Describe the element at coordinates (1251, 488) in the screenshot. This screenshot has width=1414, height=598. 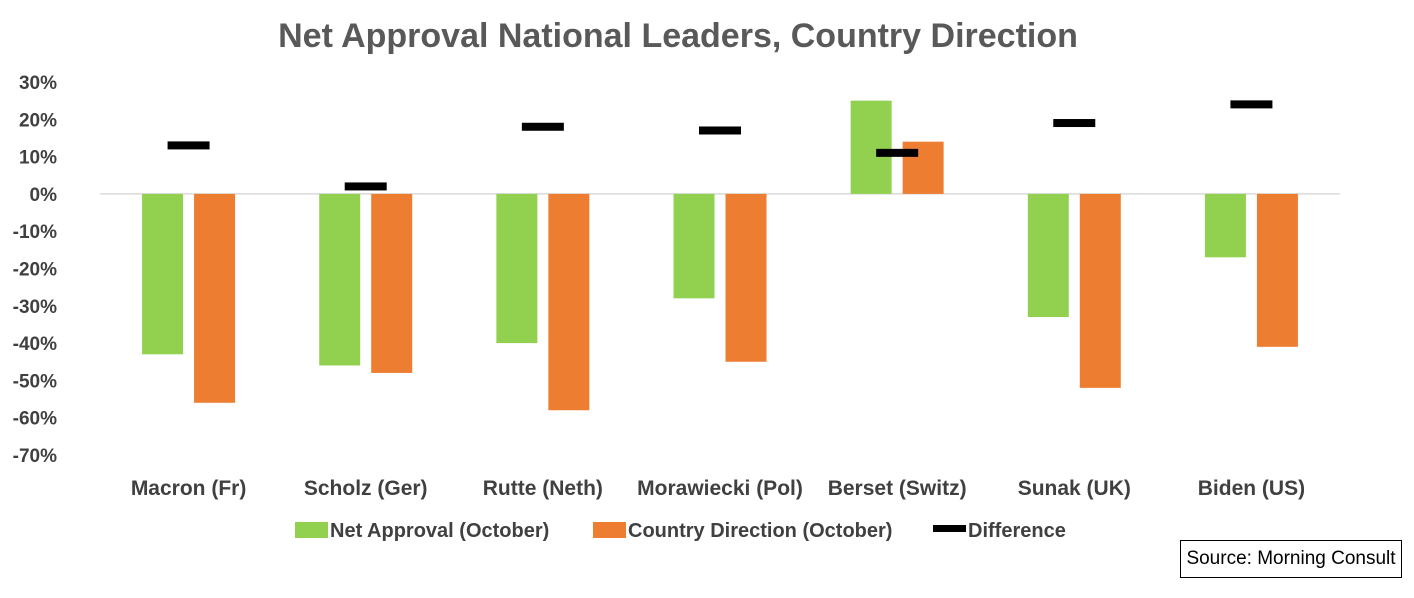
I see `x-tick-label: Biden (US)` at that location.